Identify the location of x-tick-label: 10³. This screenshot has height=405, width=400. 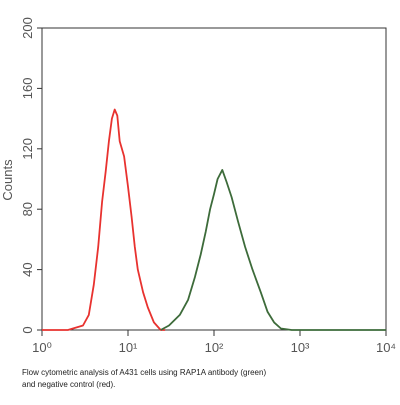
(300, 347).